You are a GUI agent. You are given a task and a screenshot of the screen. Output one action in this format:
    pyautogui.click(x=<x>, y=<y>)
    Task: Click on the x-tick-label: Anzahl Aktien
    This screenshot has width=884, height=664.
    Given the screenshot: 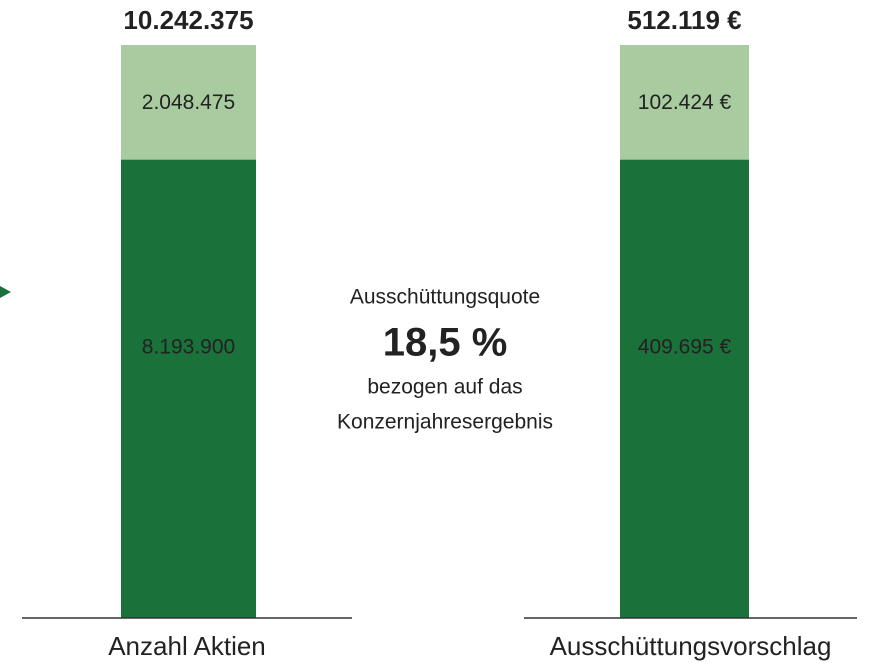 What is the action you would take?
    pyautogui.click(x=187, y=646)
    